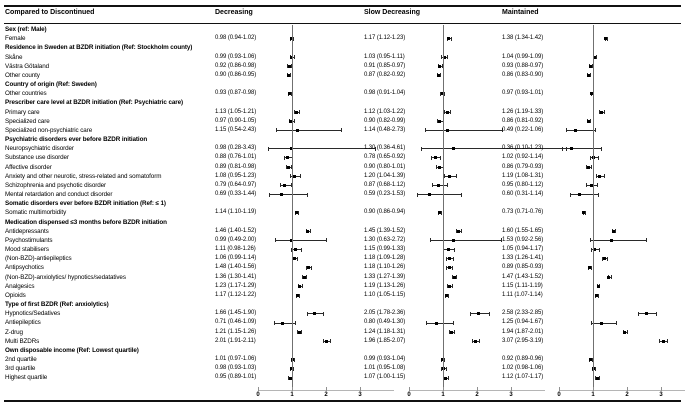 This screenshot has width=685, height=404. Describe the element at coordinates (385, 331) in the screenshot. I see `estimate-text: 1.24 (1.18-1.31)` at that location.